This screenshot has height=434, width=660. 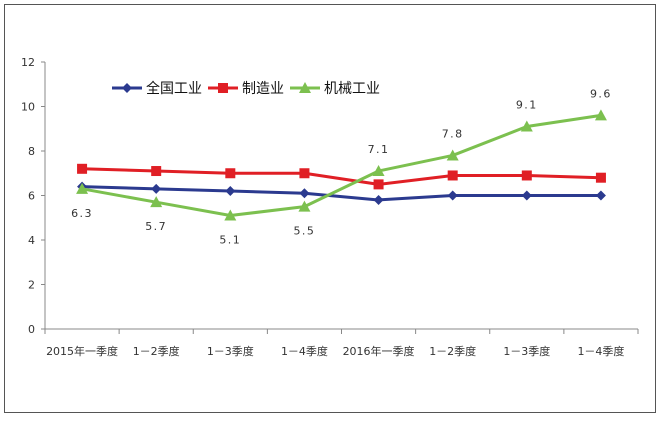 What do you see at coordinates (82, 351) in the screenshot?
I see `x-tick-label: 2015年一季度` at bounding box center [82, 351].